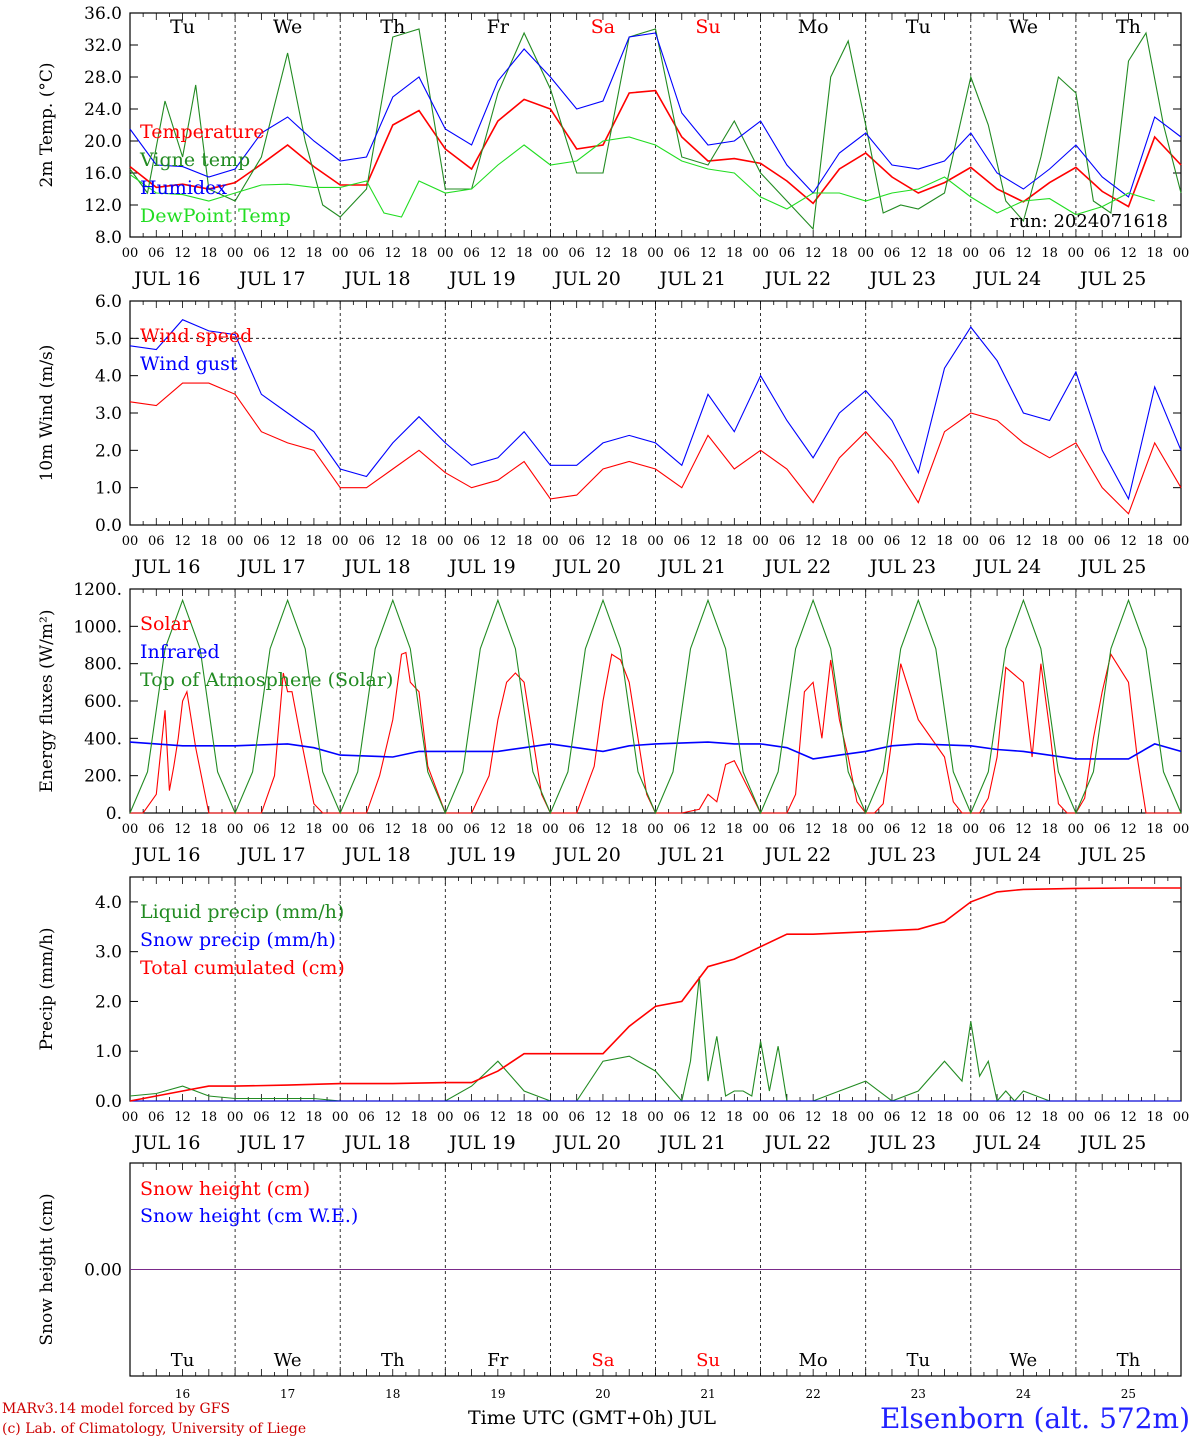 This screenshot has width=1194, height=1440. Describe the element at coordinates (497, 1394) in the screenshot. I see `day-number-label: 19` at that location.